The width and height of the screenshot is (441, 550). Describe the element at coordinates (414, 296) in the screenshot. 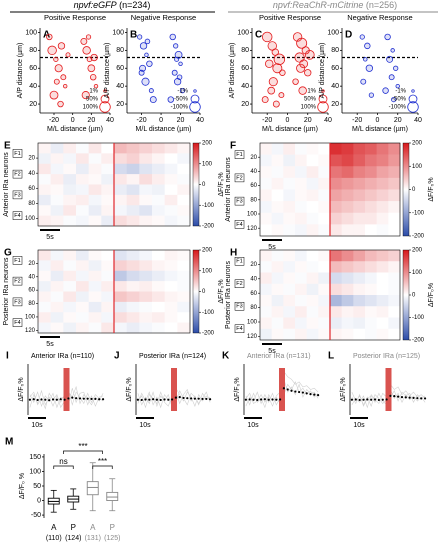

I see `colorbar-label: 0` at that location.